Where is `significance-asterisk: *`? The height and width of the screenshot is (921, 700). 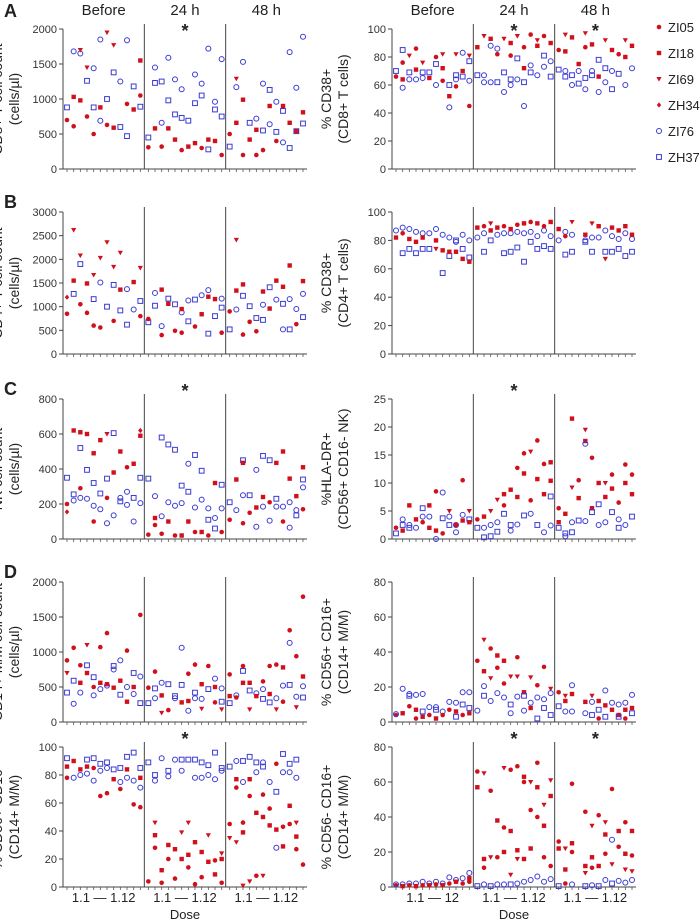 significance-asterisk: * is located at coordinates (184, 739).